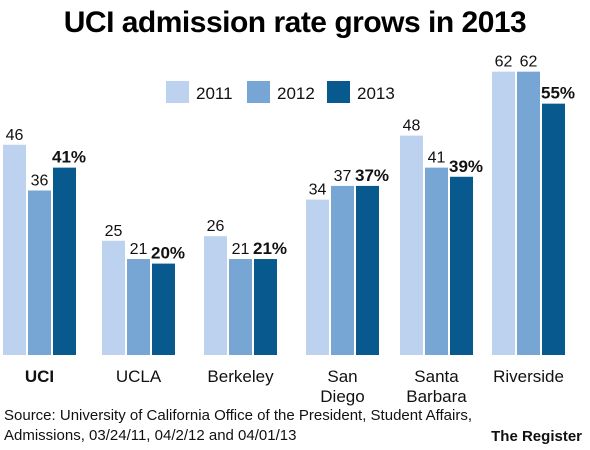  I want to click on value-label-2011-berkeley: 26, so click(216, 226).